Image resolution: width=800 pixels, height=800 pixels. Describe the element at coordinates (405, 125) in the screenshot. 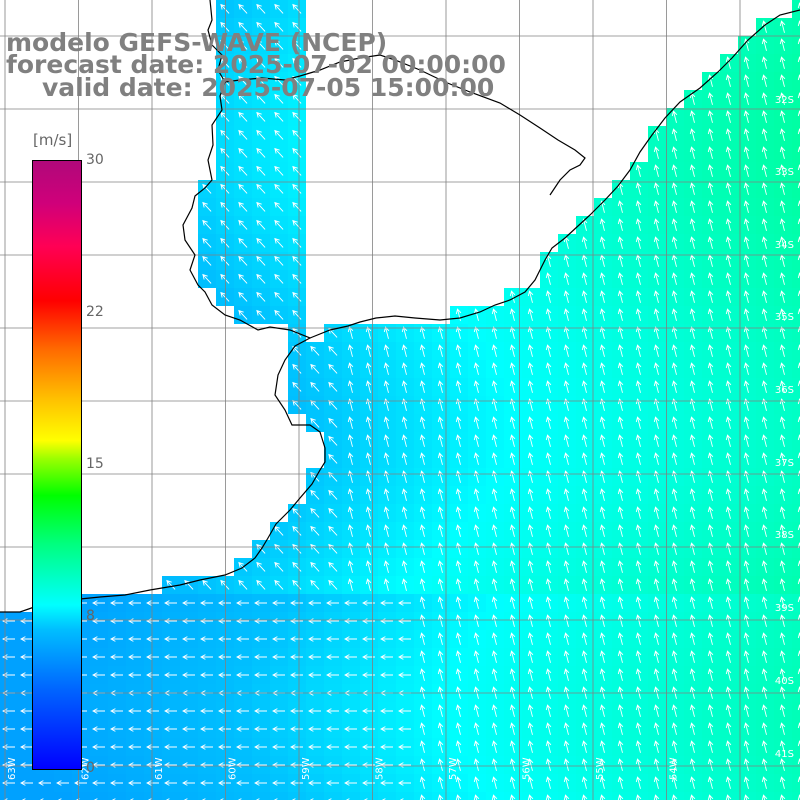

I see `rio-de-la-plata-coast` at that location.